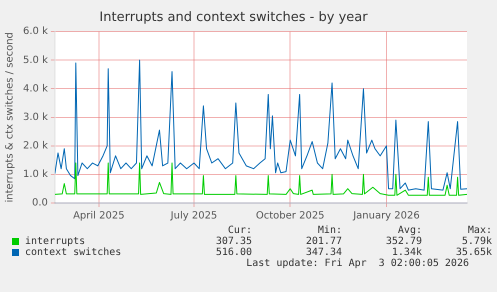  I want to click on text: 201.77, so click(323, 241).